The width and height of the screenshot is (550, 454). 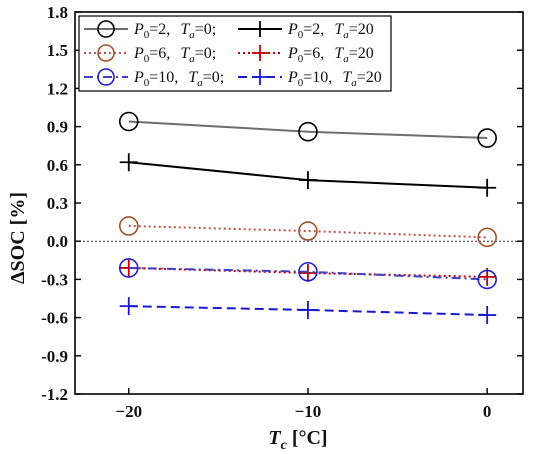 What do you see at coordinates (54, 394) in the screenshot?
I see `y-tick-label: -1.2` at bounding box center [54, 394].